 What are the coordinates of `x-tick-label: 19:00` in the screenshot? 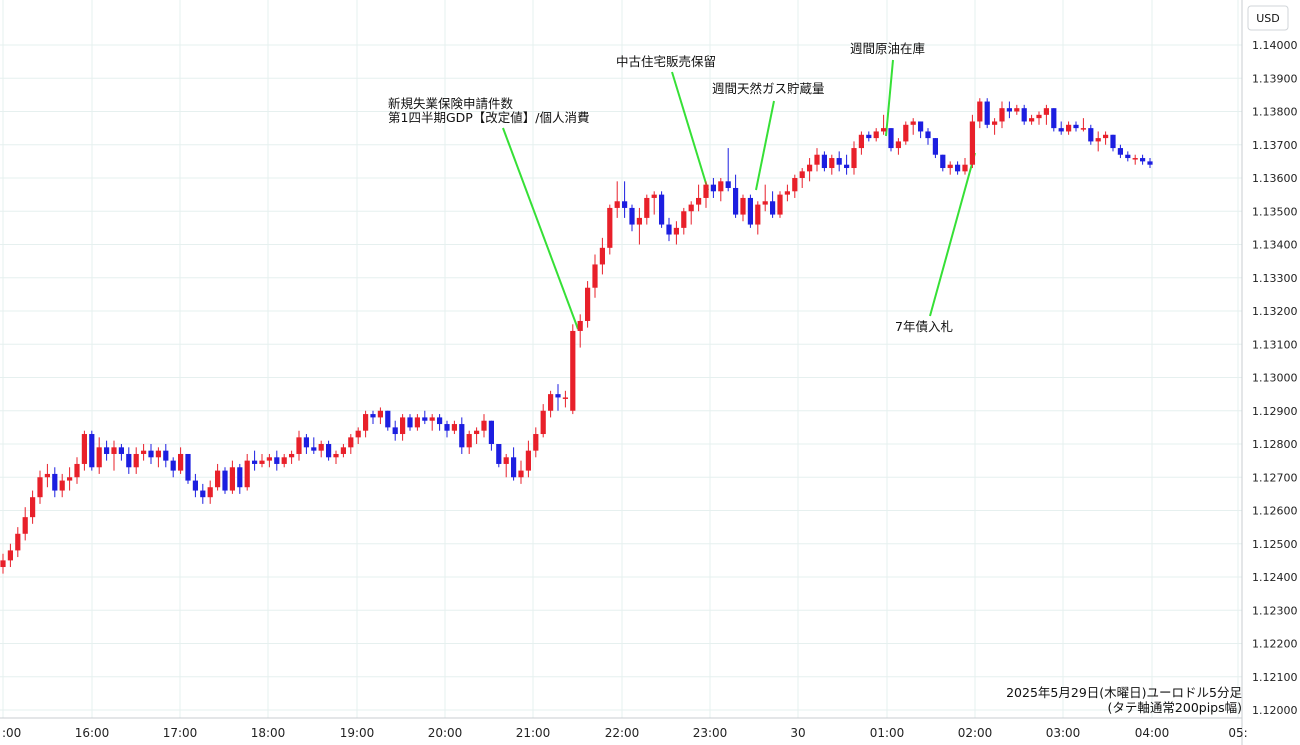 It's located at (357, 733).